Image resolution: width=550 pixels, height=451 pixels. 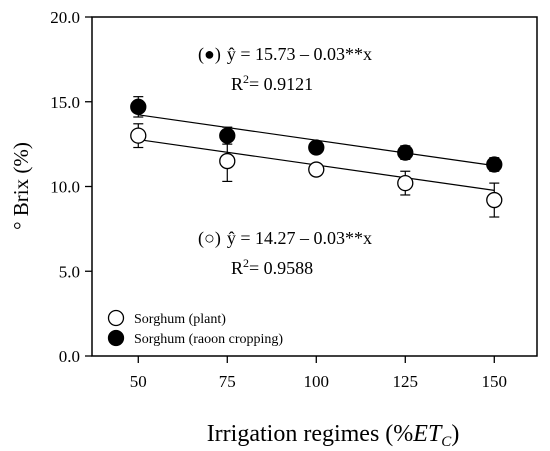 I want to click on legend-label-plant: Sorghum (plant), so click(x=180, y=319).